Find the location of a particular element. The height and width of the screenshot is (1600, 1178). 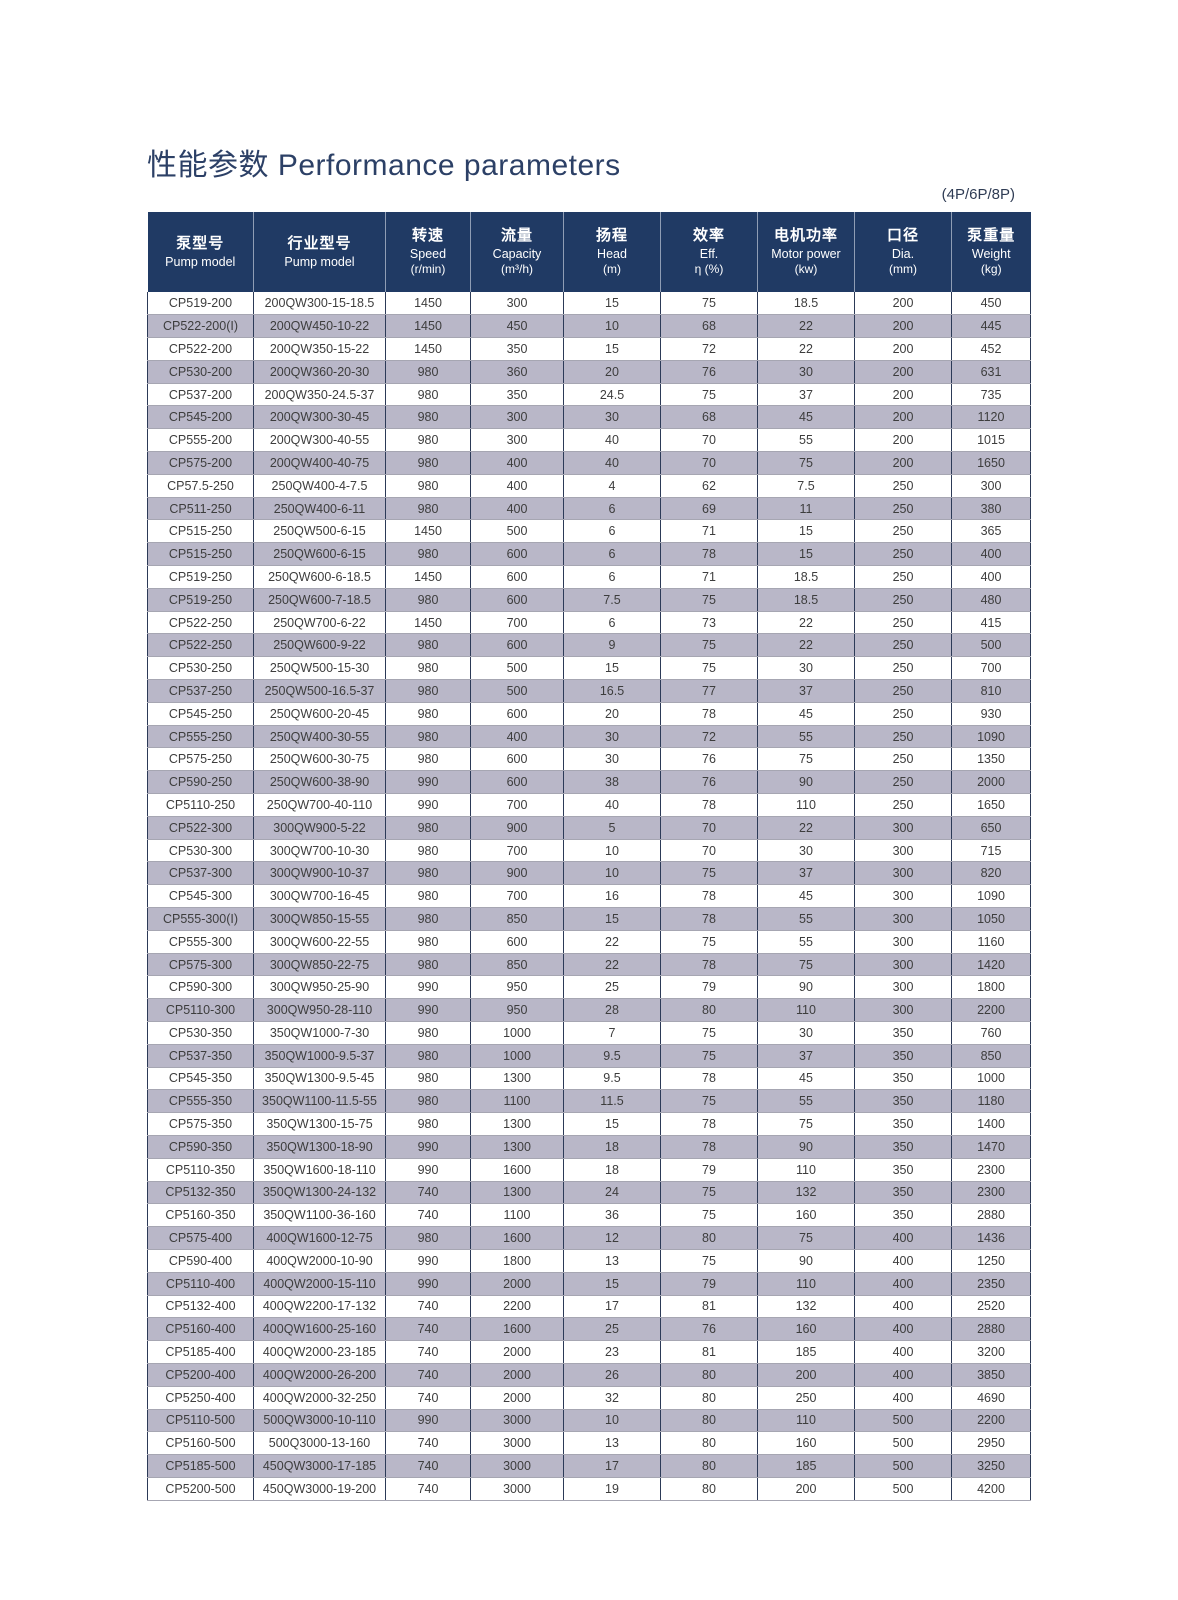

cell: 6 is located at coordinates (612, 531).